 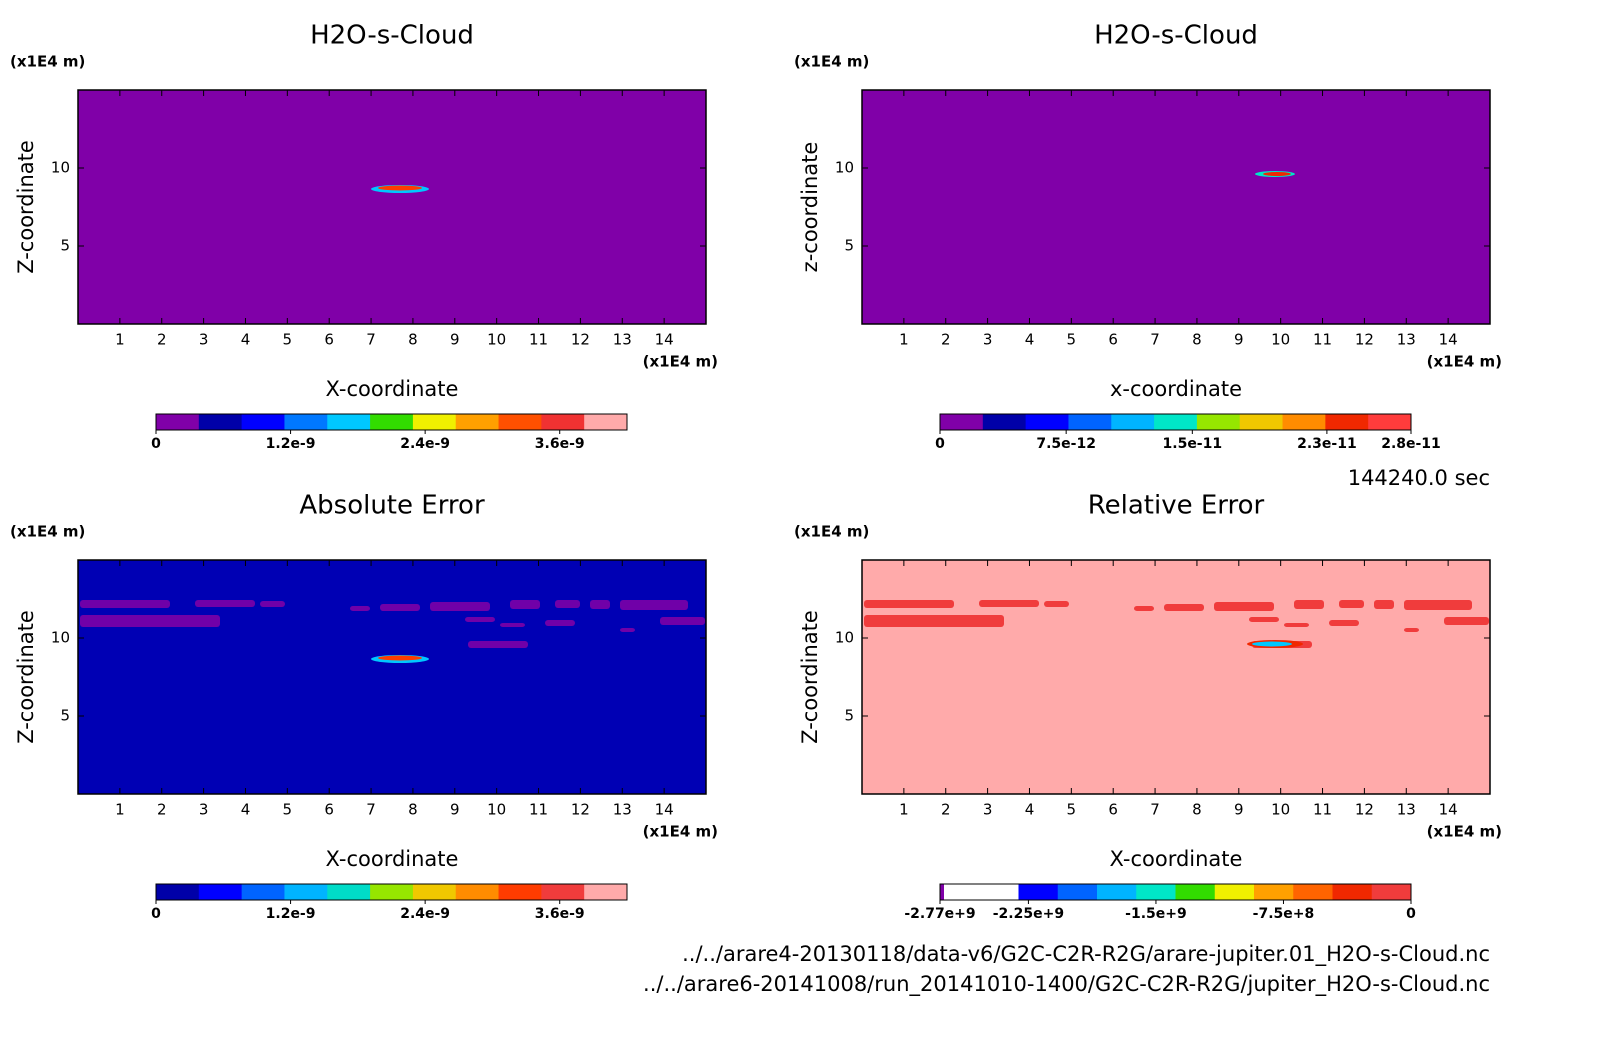 I want to click on contour-field, so click(x=392, y=207).